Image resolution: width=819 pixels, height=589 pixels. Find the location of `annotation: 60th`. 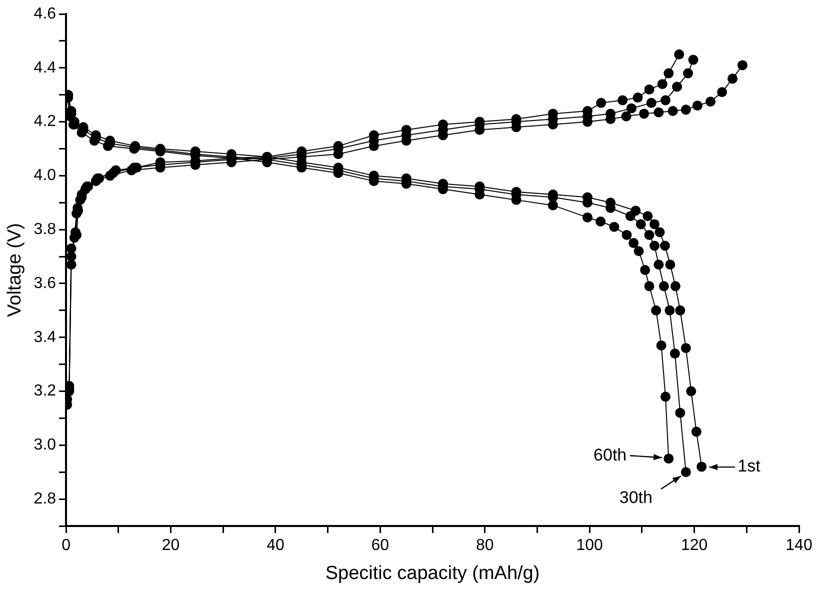

annotation: 60th is located at coordinates (610, 454).